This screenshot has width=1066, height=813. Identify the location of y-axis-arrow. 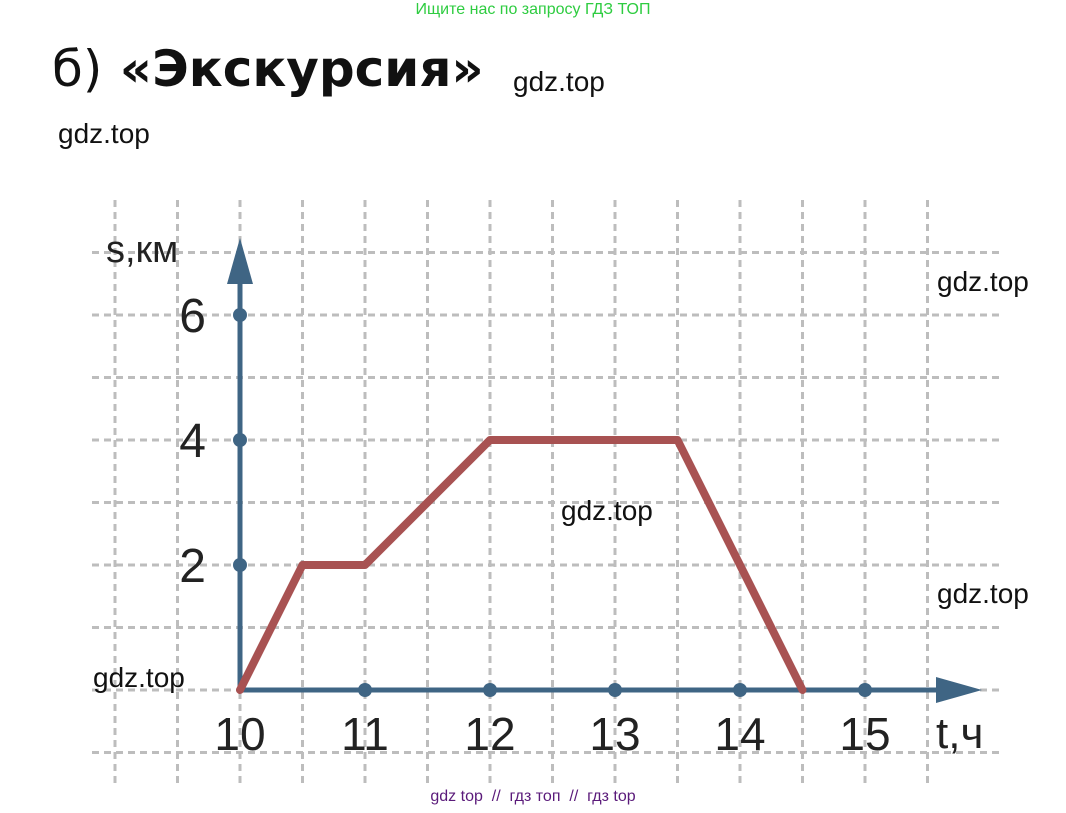
(240, 261).